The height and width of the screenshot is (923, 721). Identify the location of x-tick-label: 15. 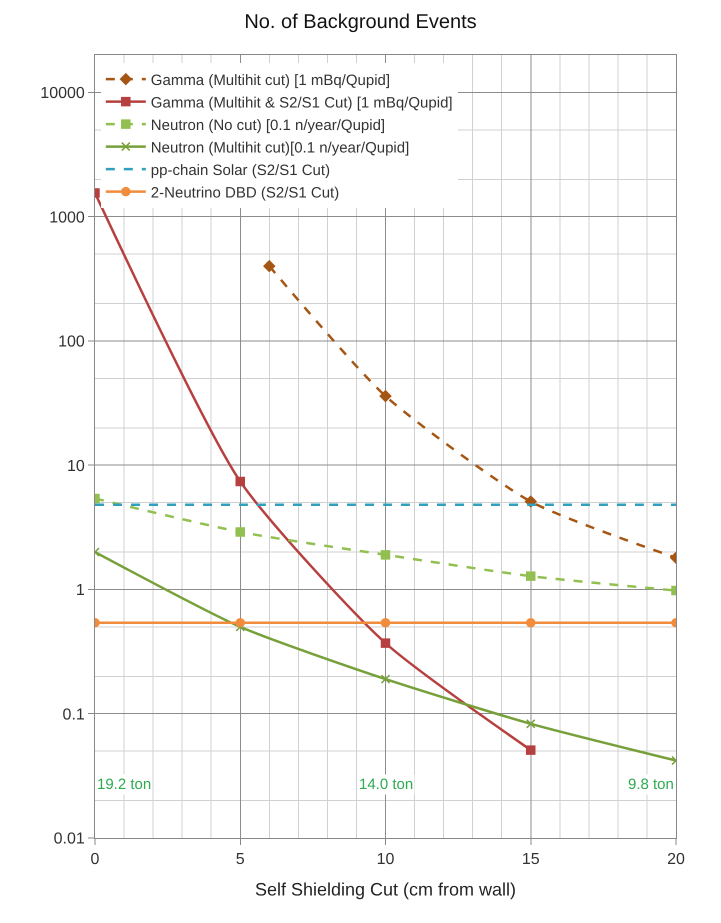
(531, 859).